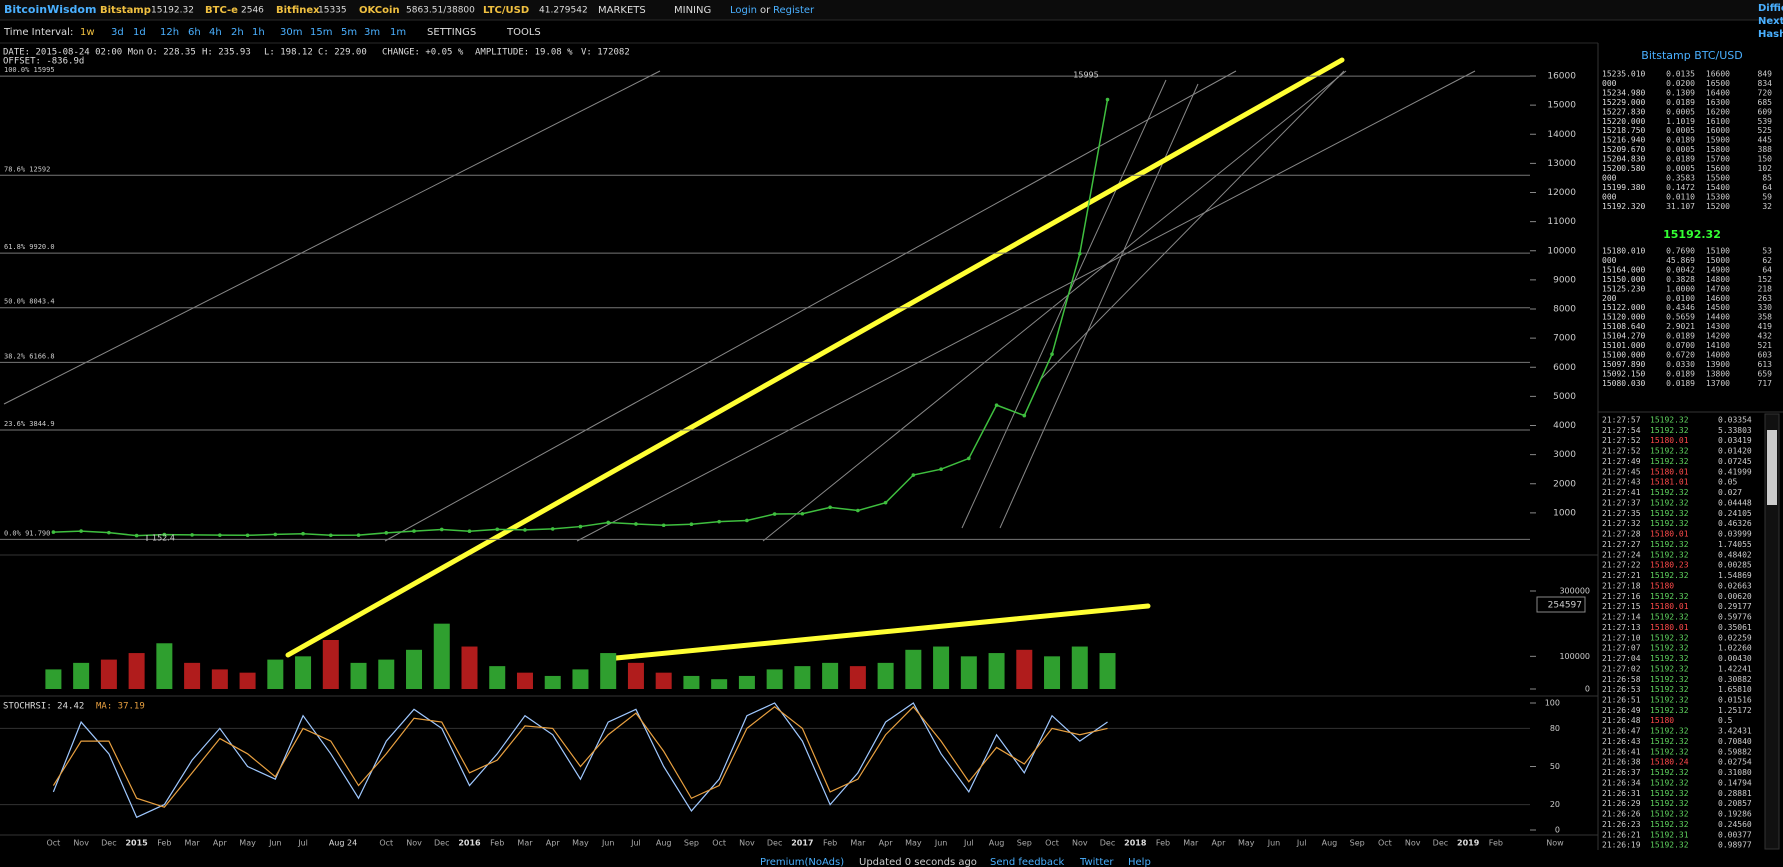  Describe the element at coordinates (1621, 731) in the screenshot. I see `trade-time: 21:26:47` at that location.